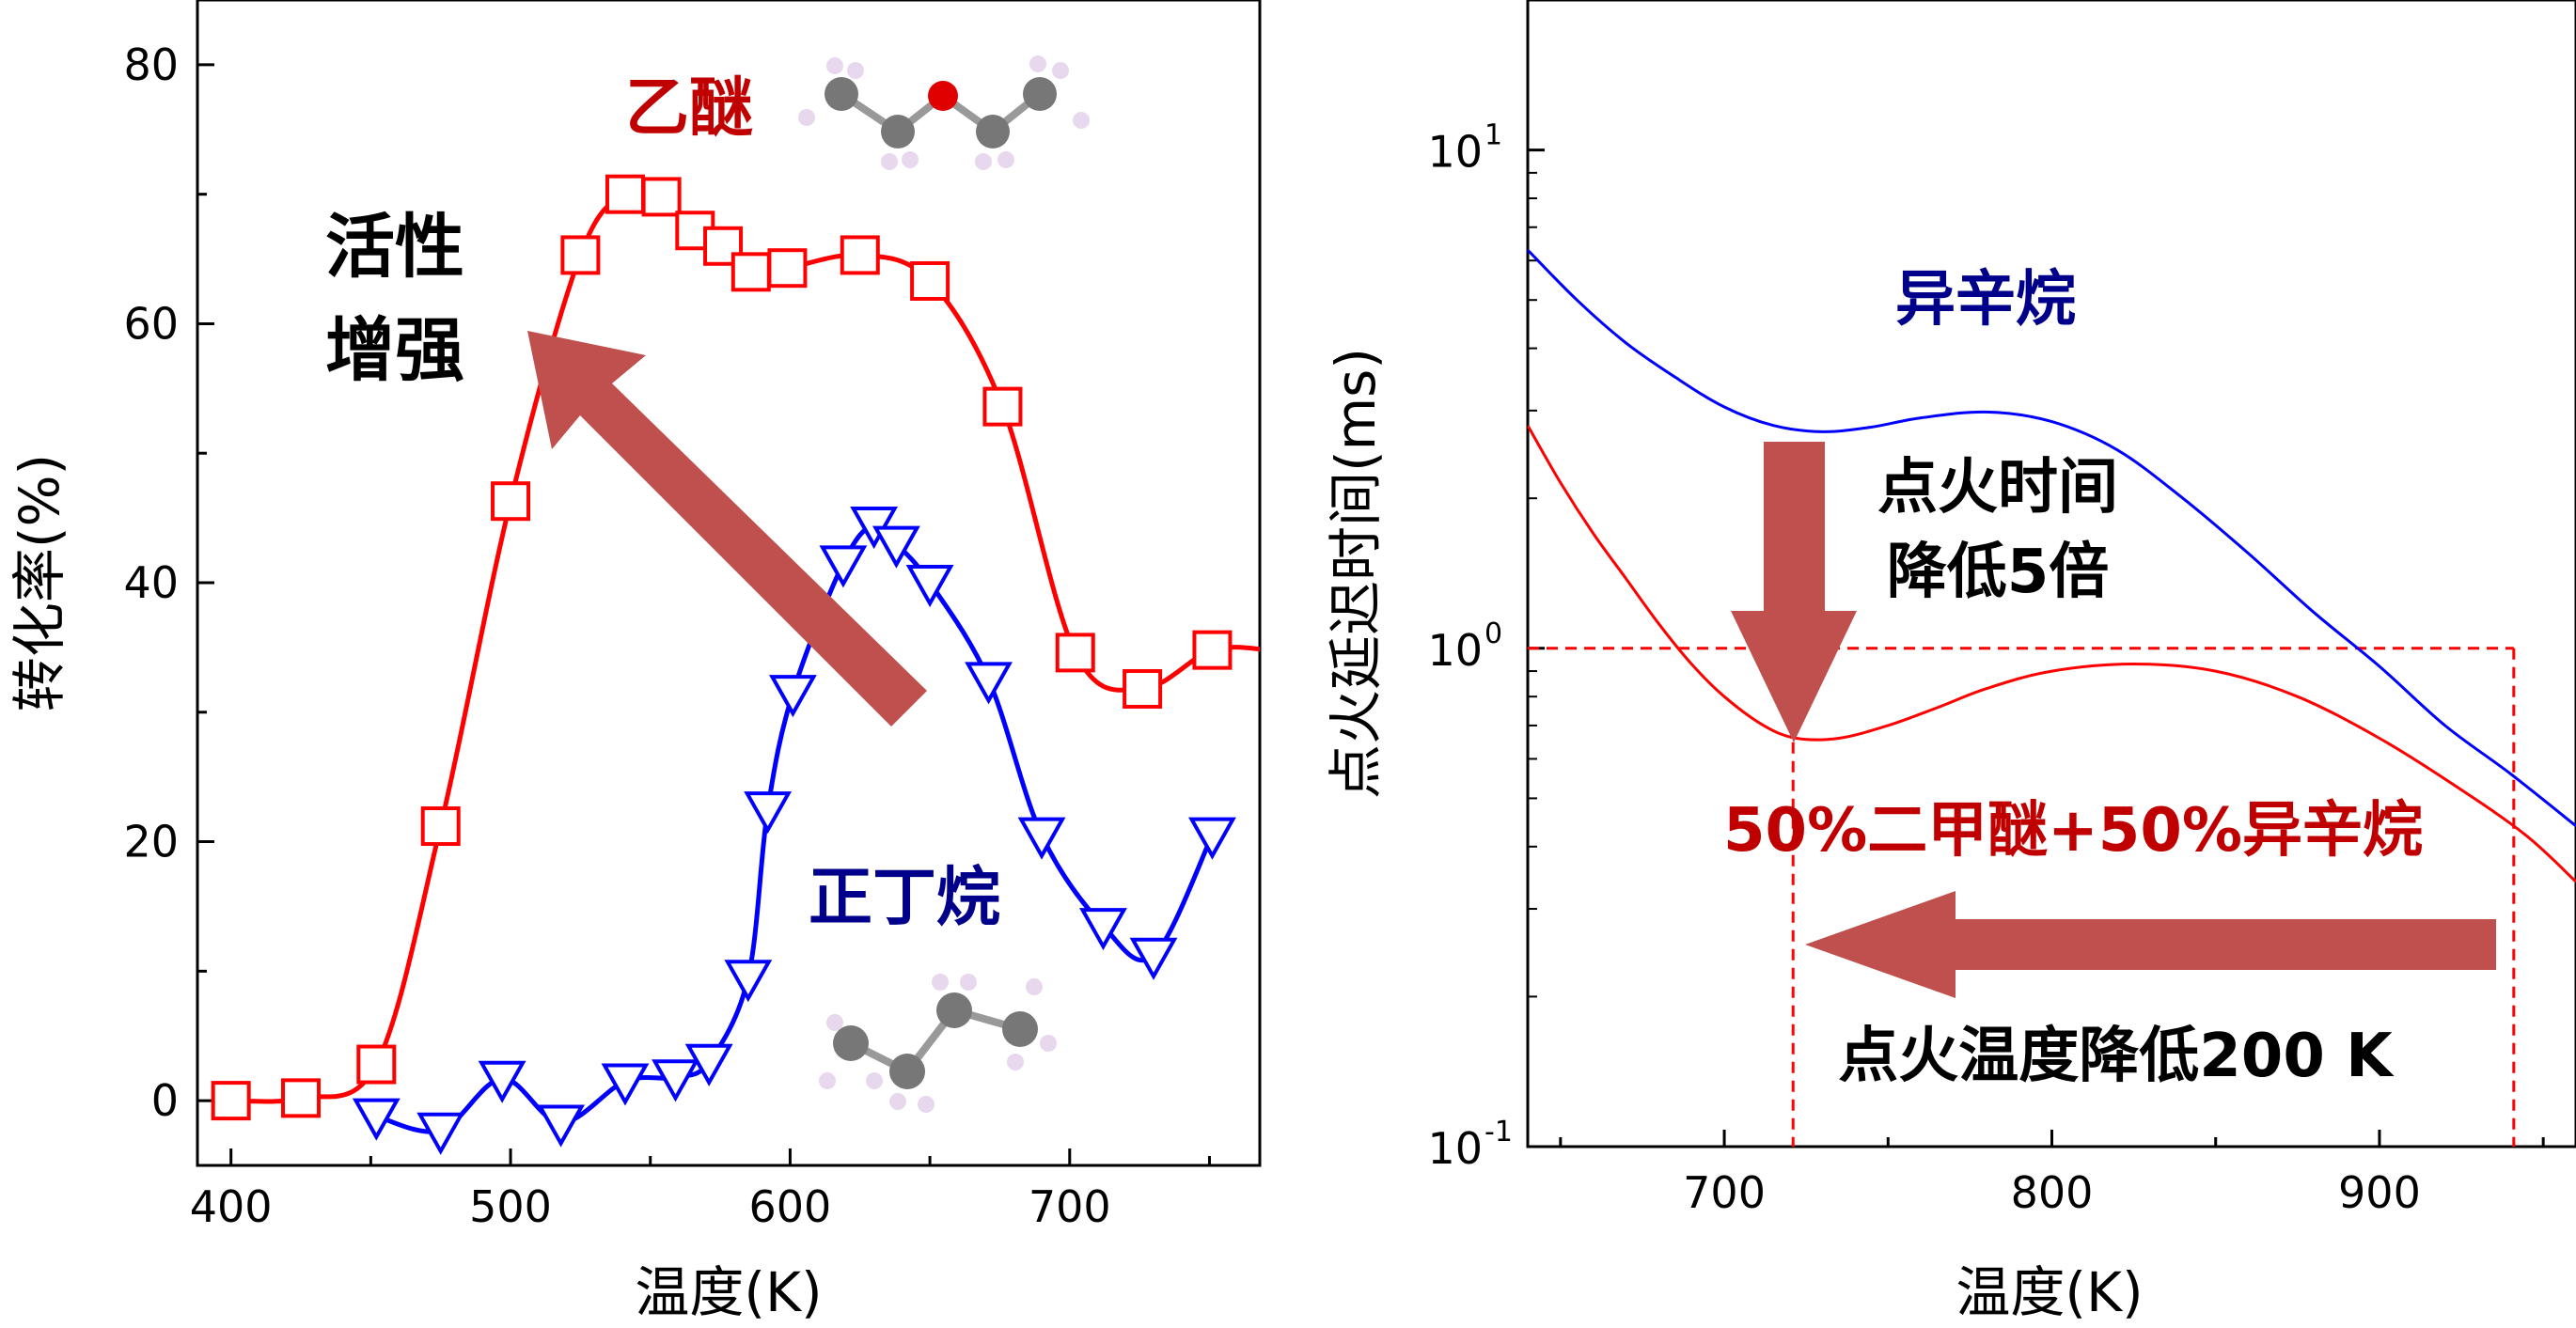 Image resolution: width=2576 pixels, height=1328 pixels. Describe the element at coordinates (905, 898) in the screenshot. I see `butane-label: 正丁烷` at that location.